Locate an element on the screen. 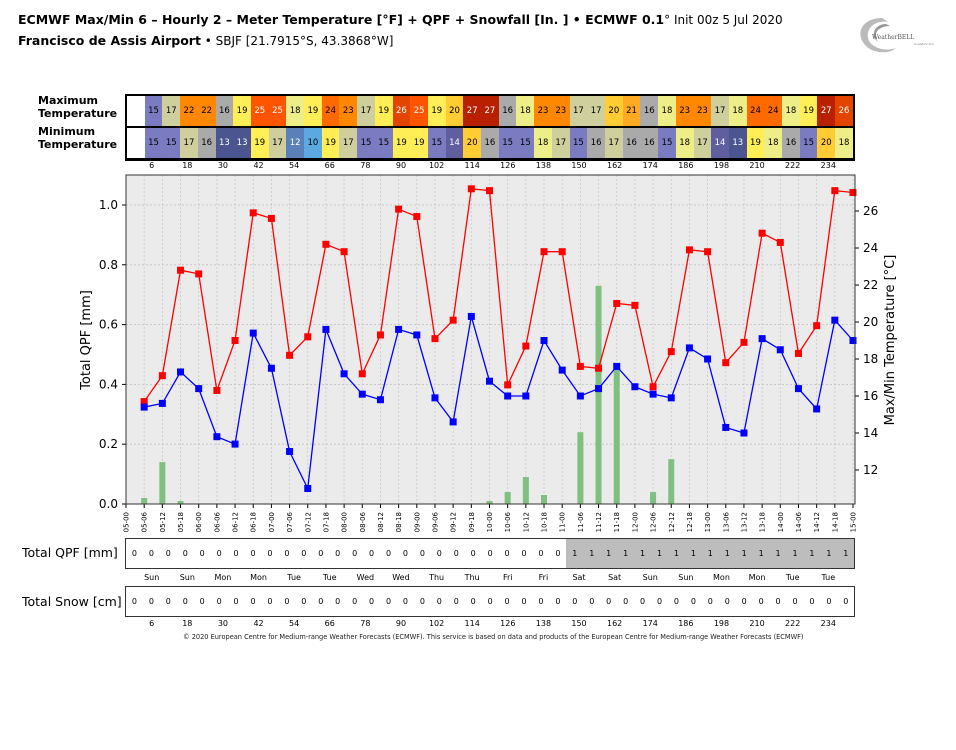 The image size is (956, 750). max-cell: 20 is located at coordinates (613, 111).